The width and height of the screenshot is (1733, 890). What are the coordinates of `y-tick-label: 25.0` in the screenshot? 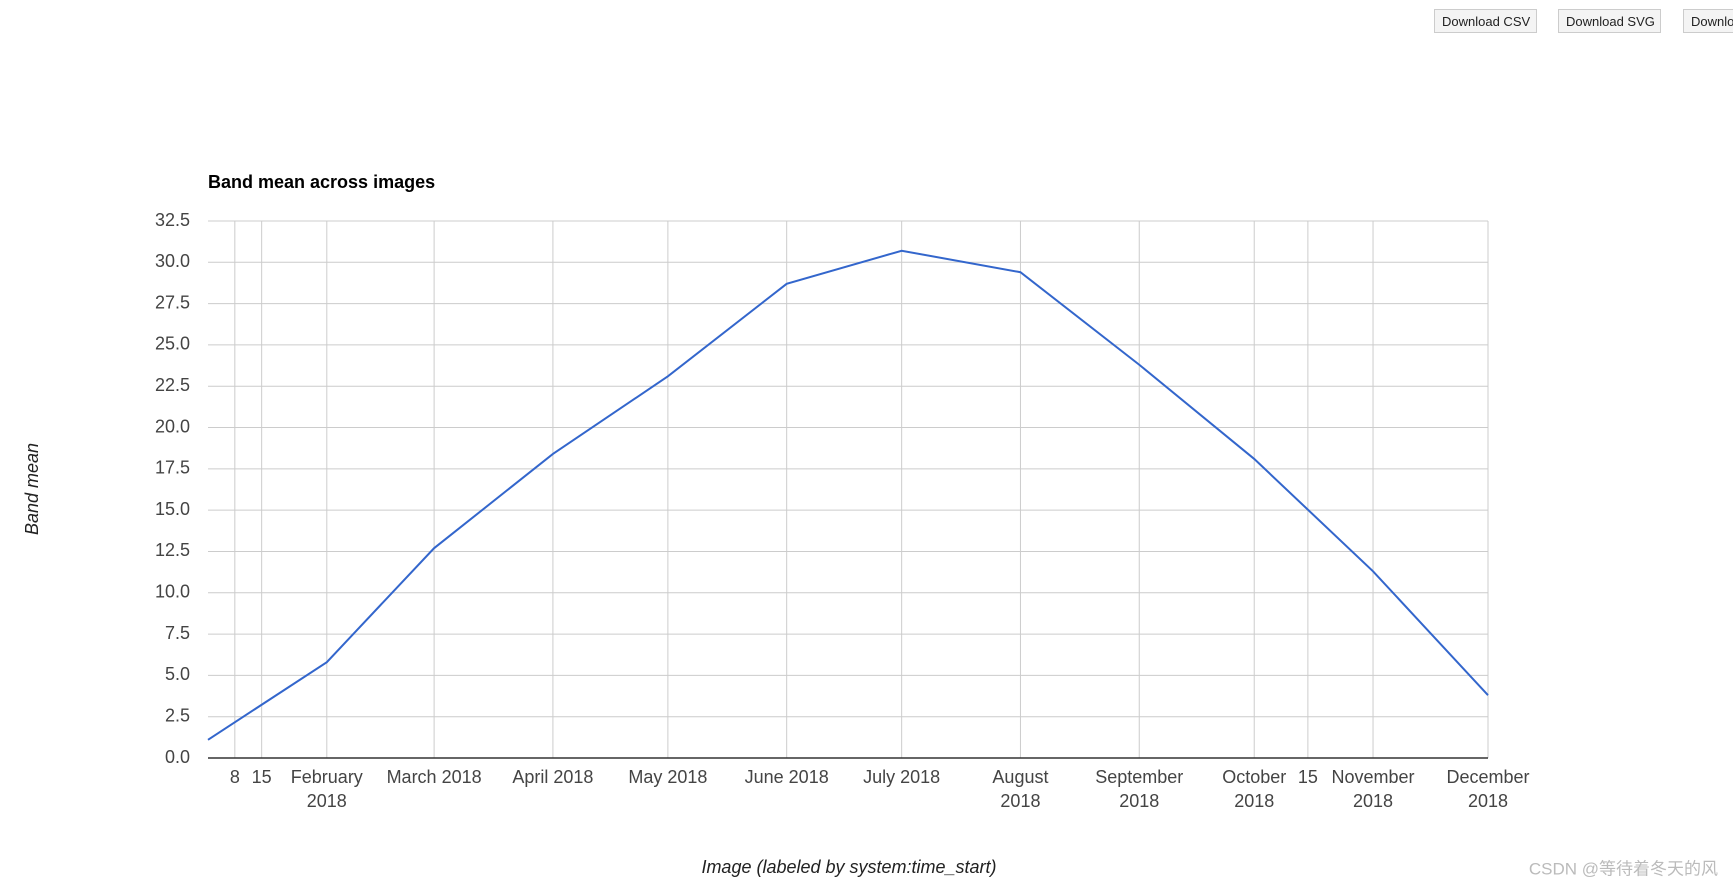 It's located at (172, 344).